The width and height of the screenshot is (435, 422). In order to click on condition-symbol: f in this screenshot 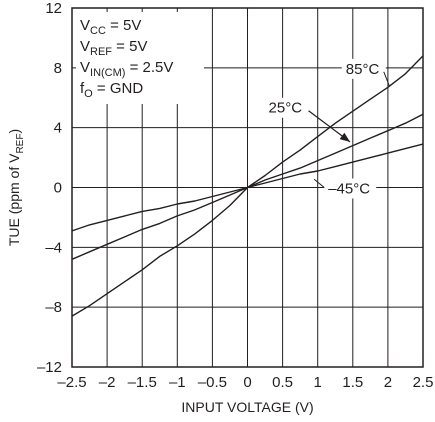, I will do `click(82, 88)`.